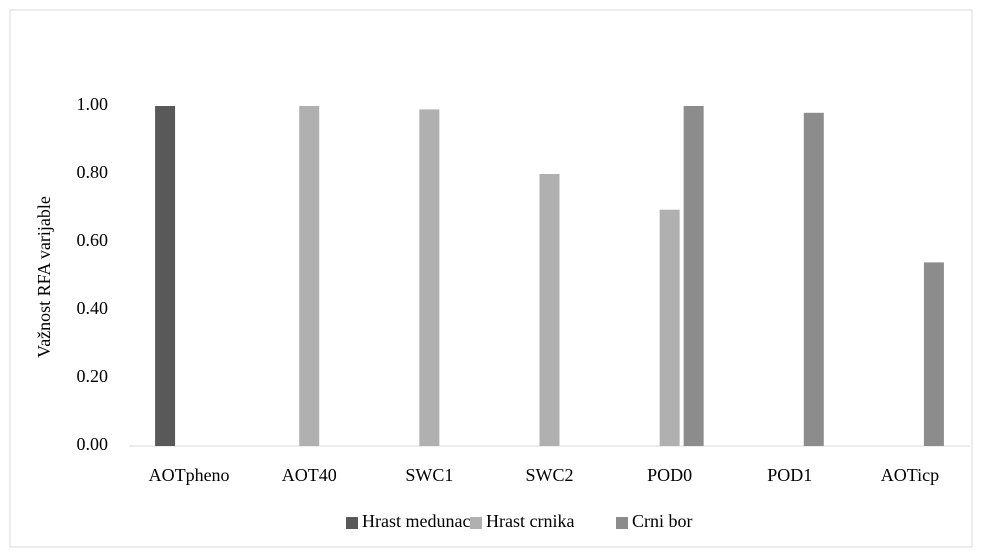  I want to click on legend-label: Hrast crnika, so click(530, 521).